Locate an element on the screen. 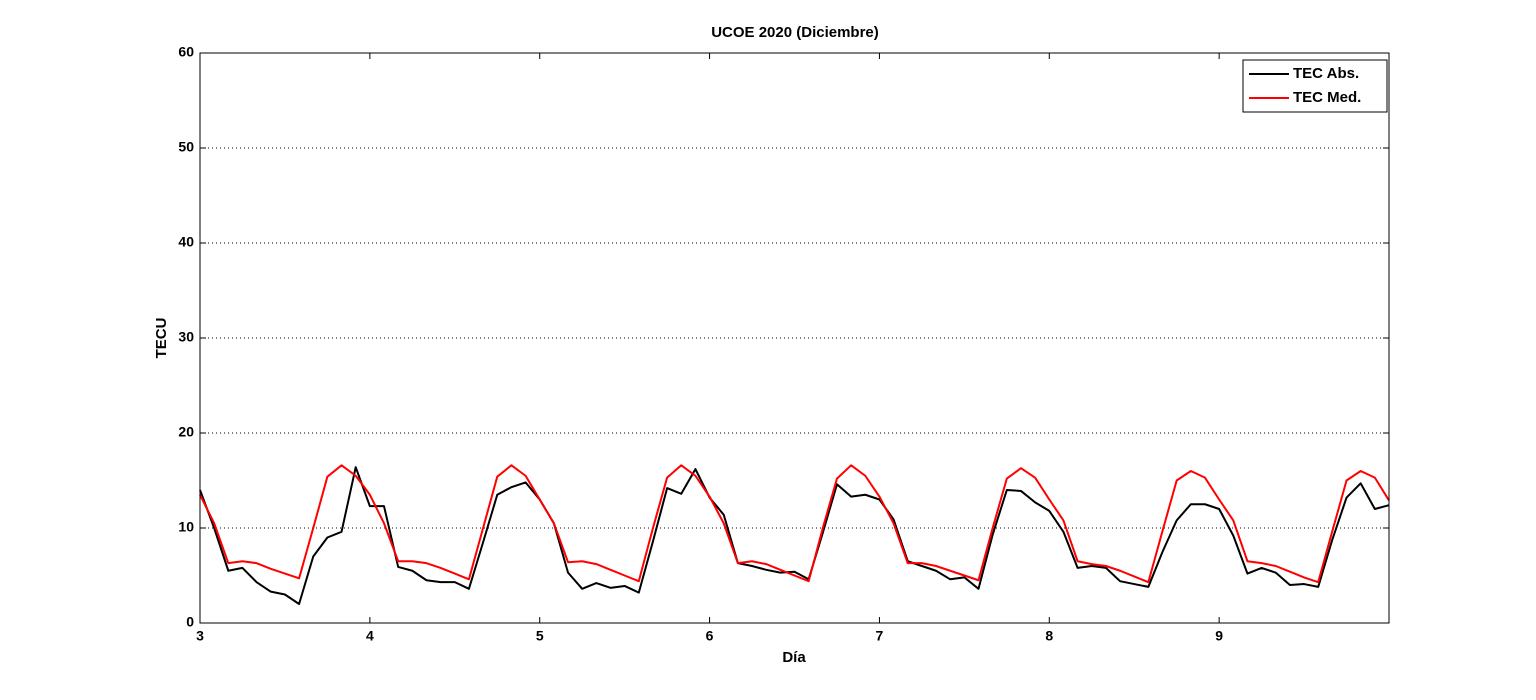 This screenshot has width=1536, height=700. x-tick-label: 9 is located at coordinates (1219, 636).